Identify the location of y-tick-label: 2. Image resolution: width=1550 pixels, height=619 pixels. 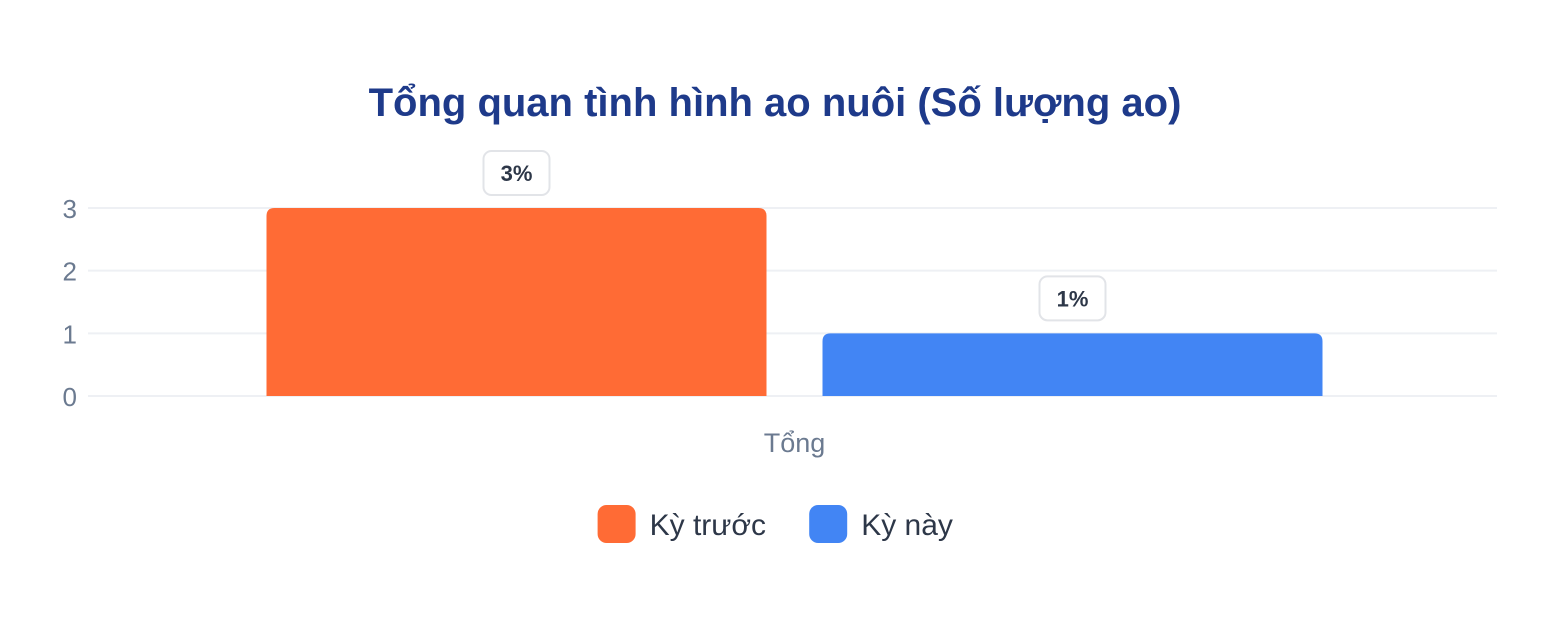
(70, 272).